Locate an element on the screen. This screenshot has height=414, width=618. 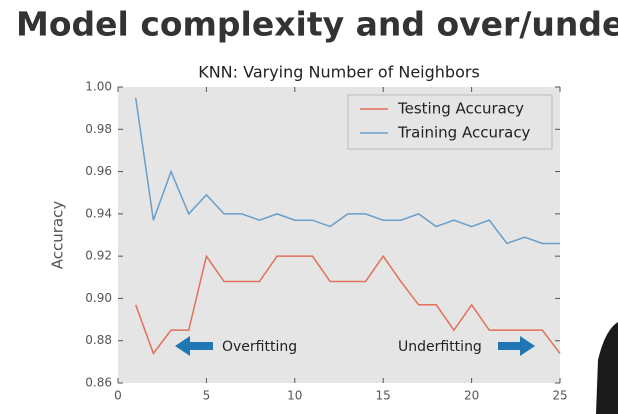
y-tick-label: 0.96 is located at coordinates (98, 171).